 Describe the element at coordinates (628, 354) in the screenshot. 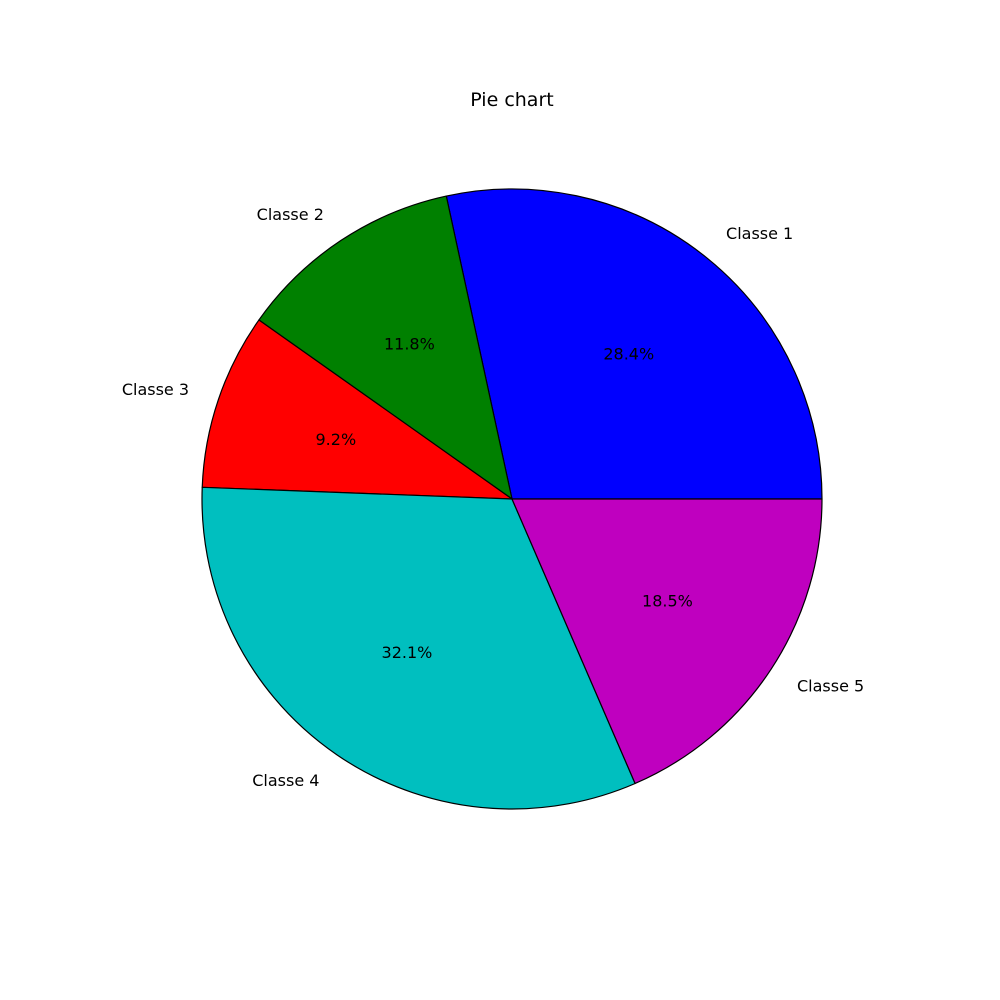

I see `pie-percent-label-classe-1: 28.4%` at that location.